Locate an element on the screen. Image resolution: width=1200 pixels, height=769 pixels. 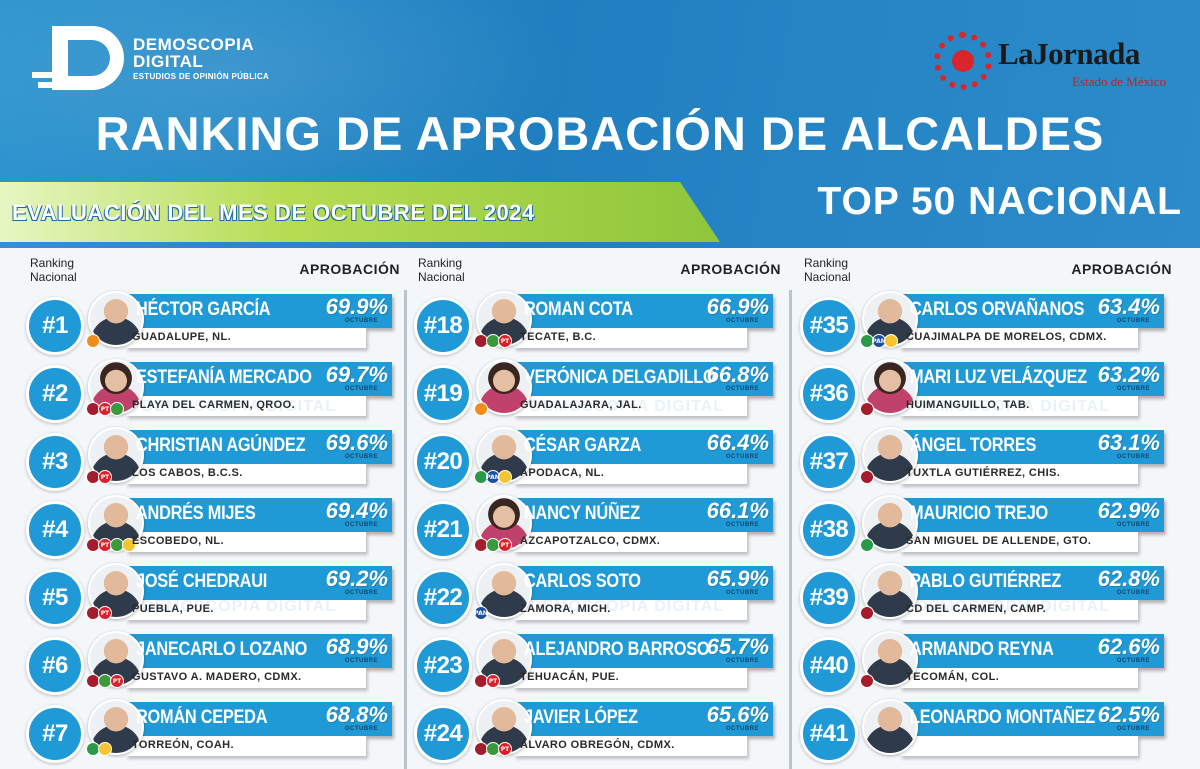
rank-badge: #39 is located at coordinates (829, 598).